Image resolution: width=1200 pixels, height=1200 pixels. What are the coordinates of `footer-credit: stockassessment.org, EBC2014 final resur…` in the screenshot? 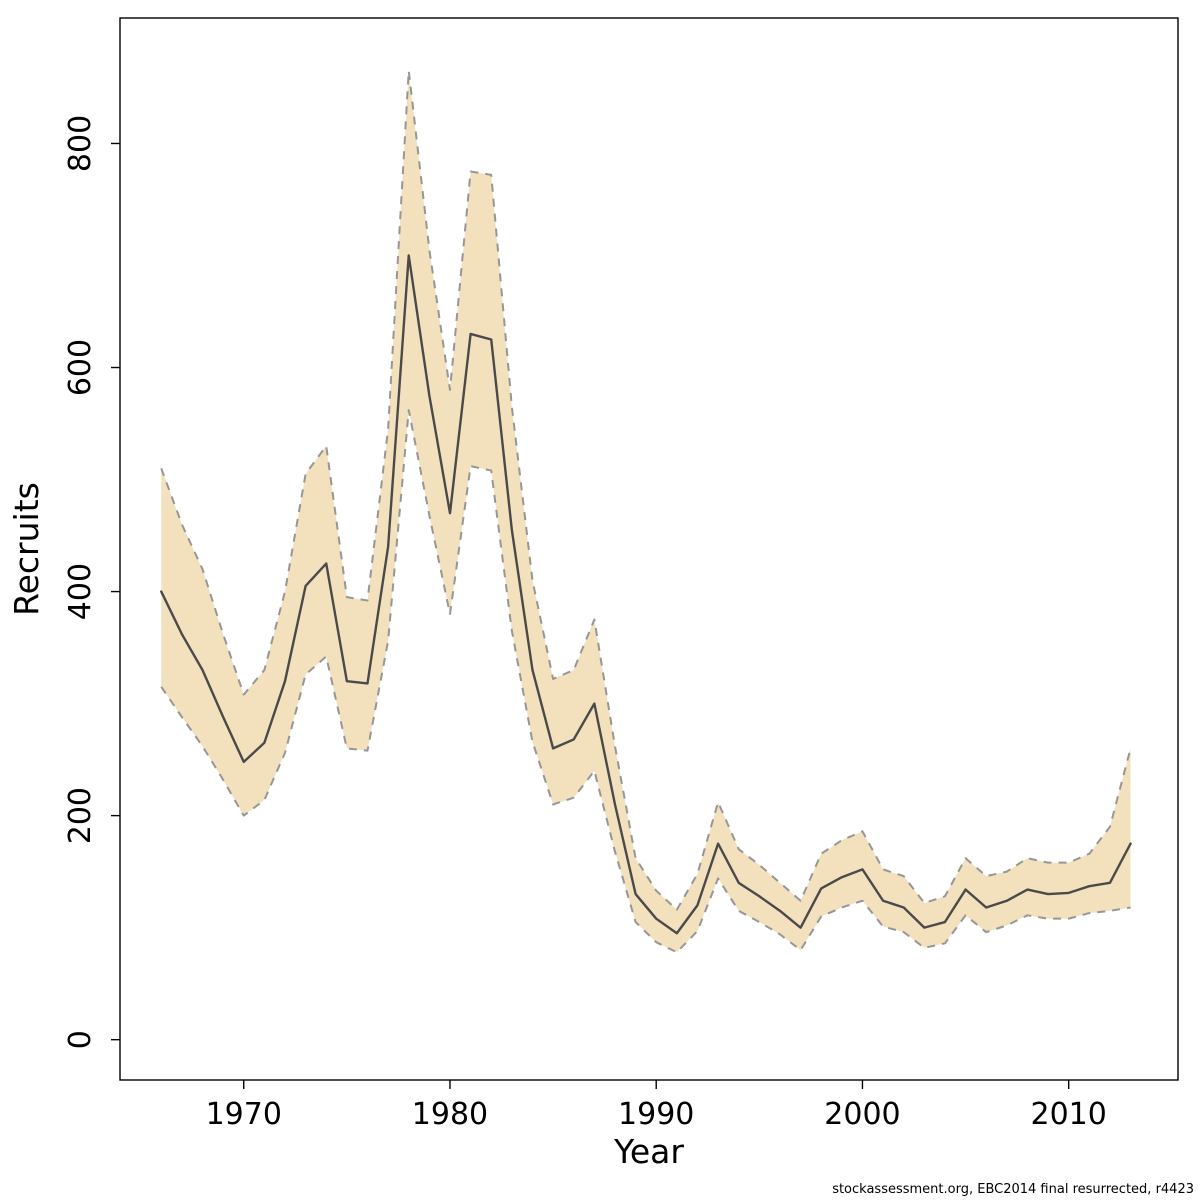 It's located at (1013, 1189).